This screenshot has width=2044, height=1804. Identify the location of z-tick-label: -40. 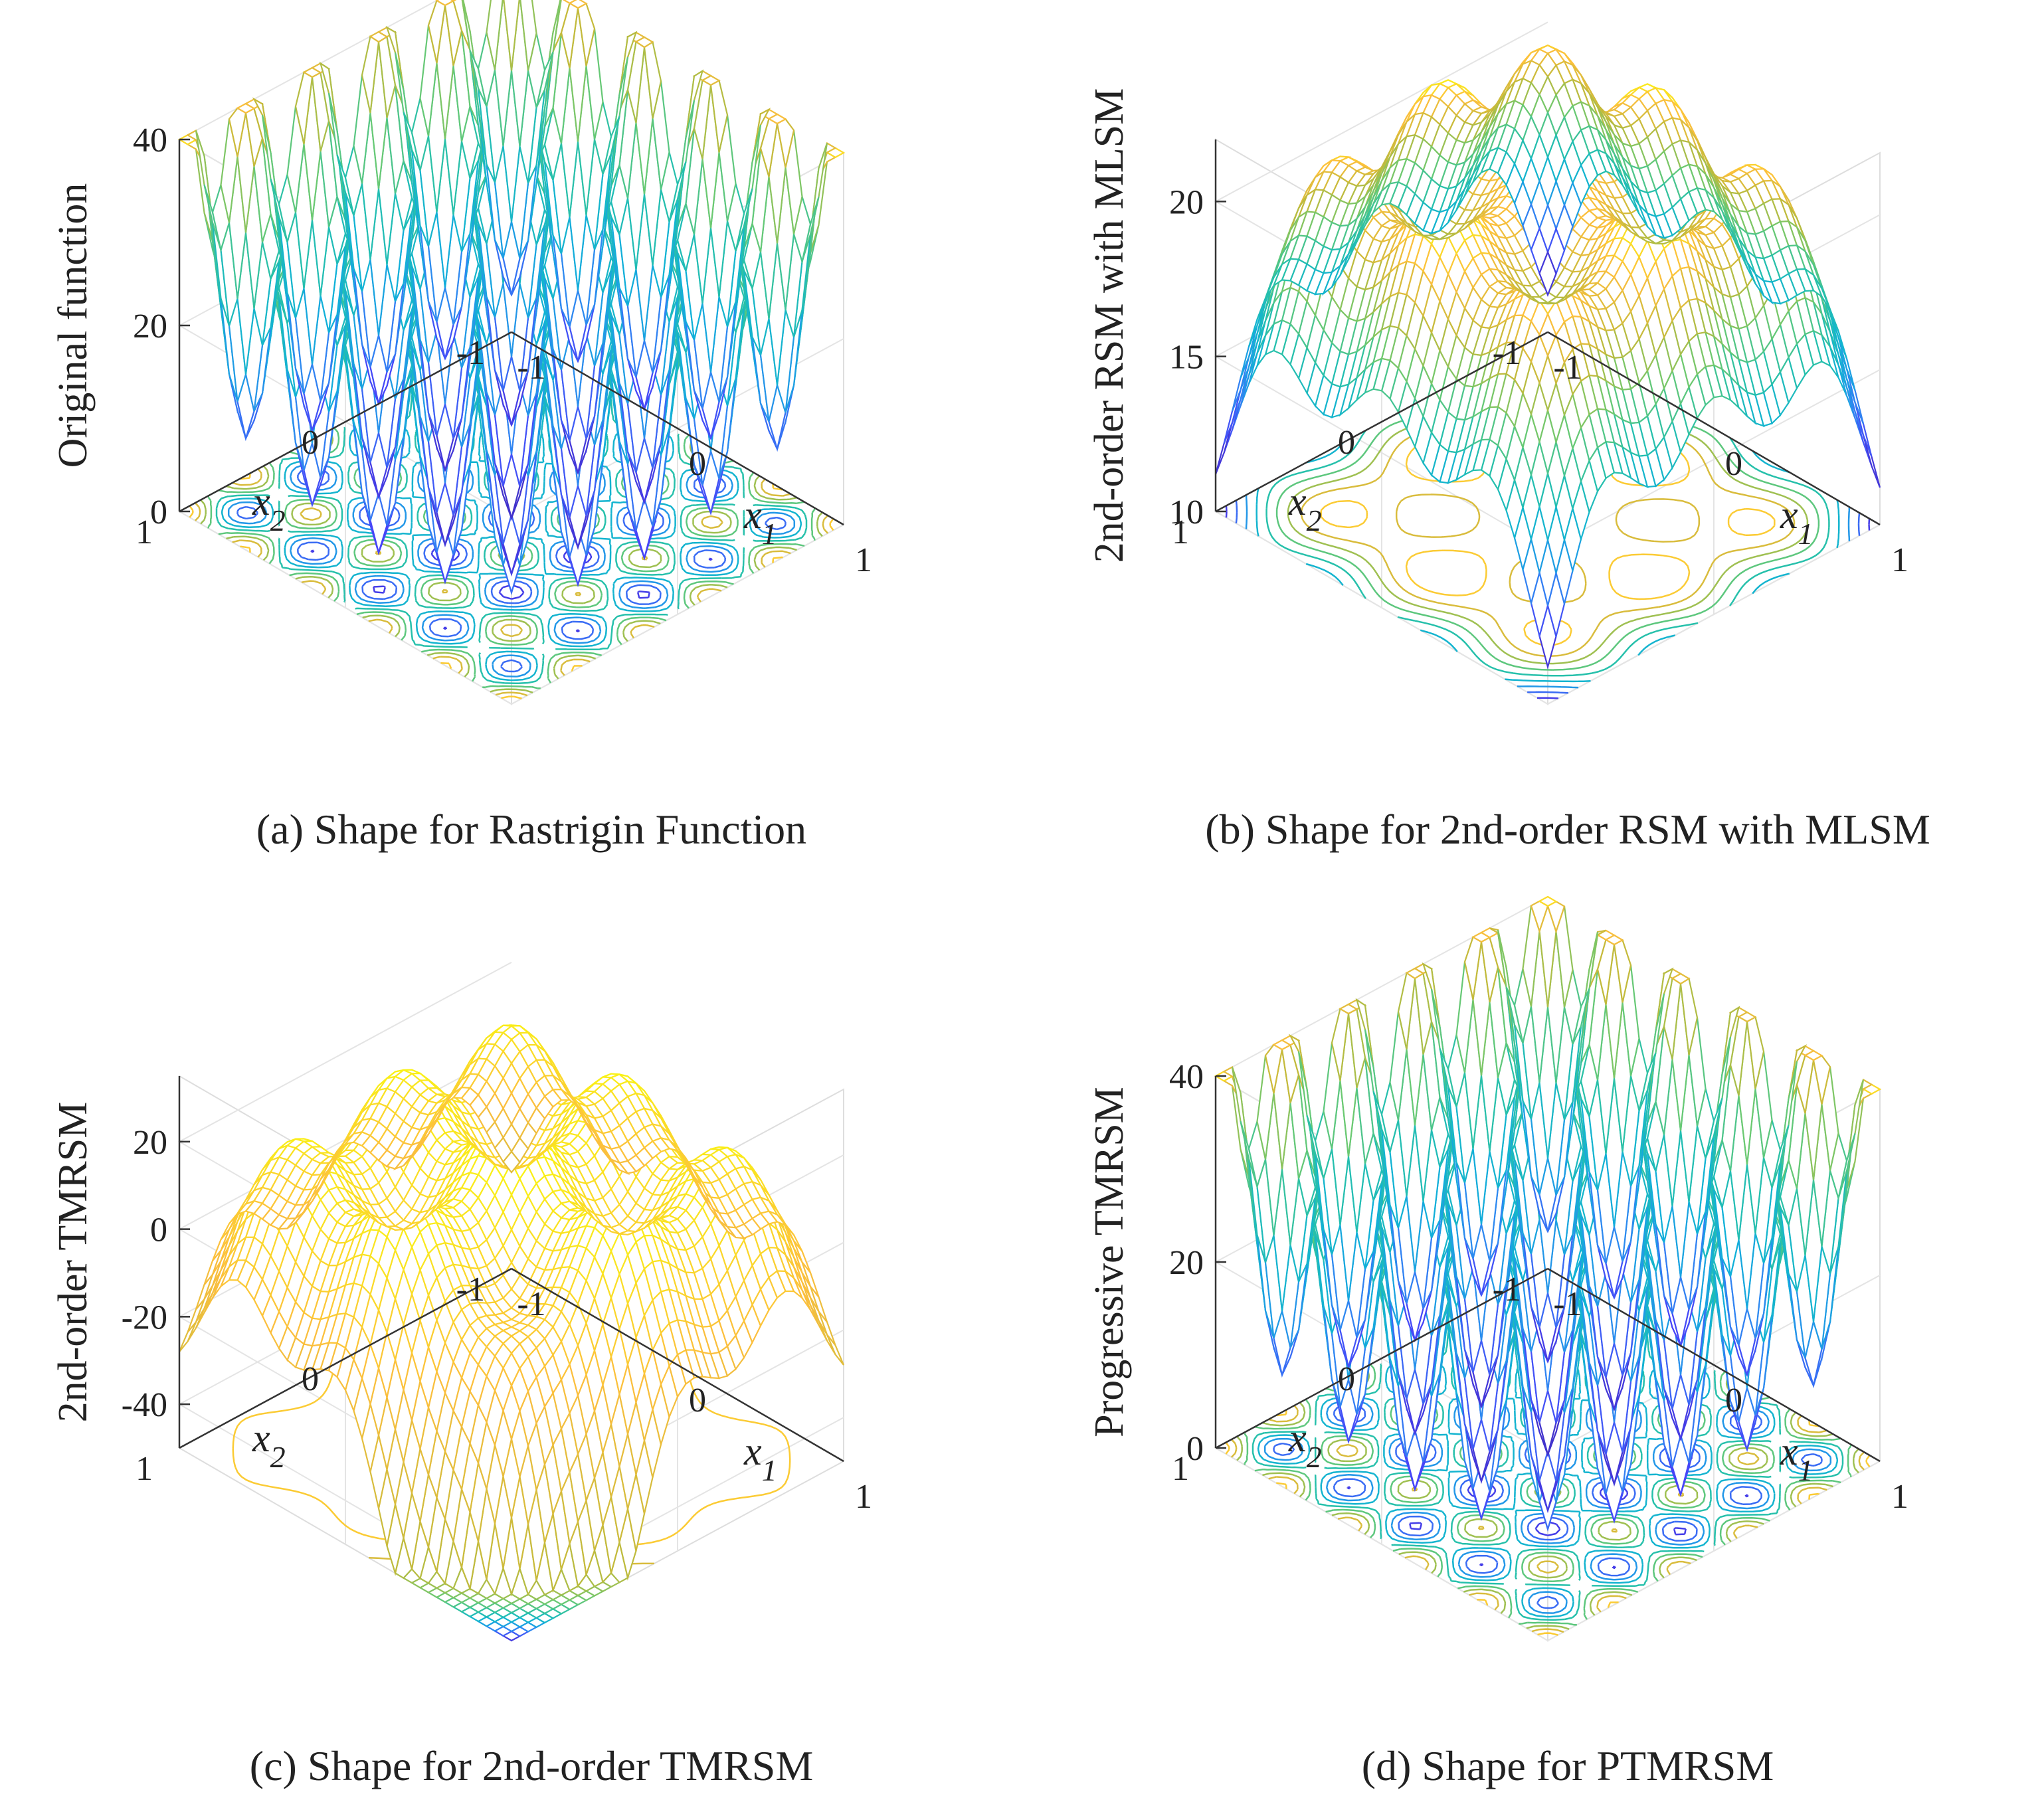
(145, 1405).